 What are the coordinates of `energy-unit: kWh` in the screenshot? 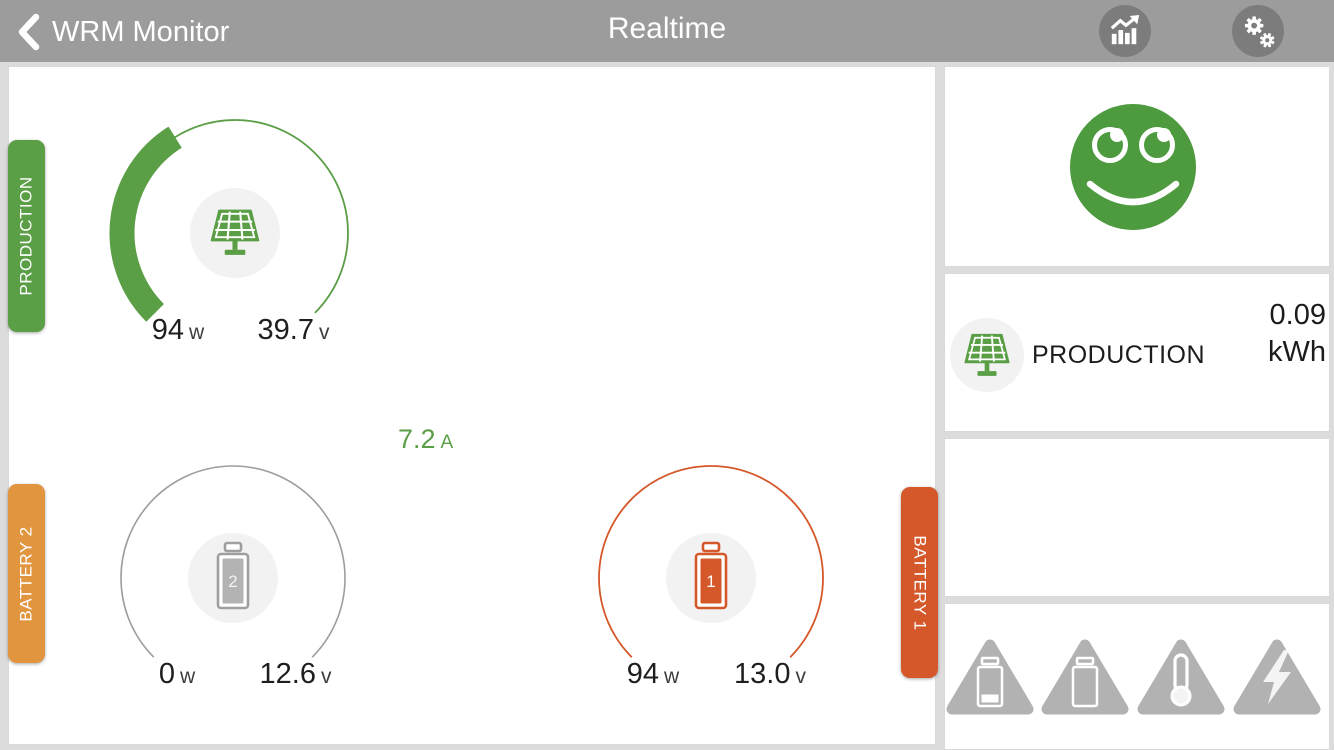 It's located at (1297, 352).